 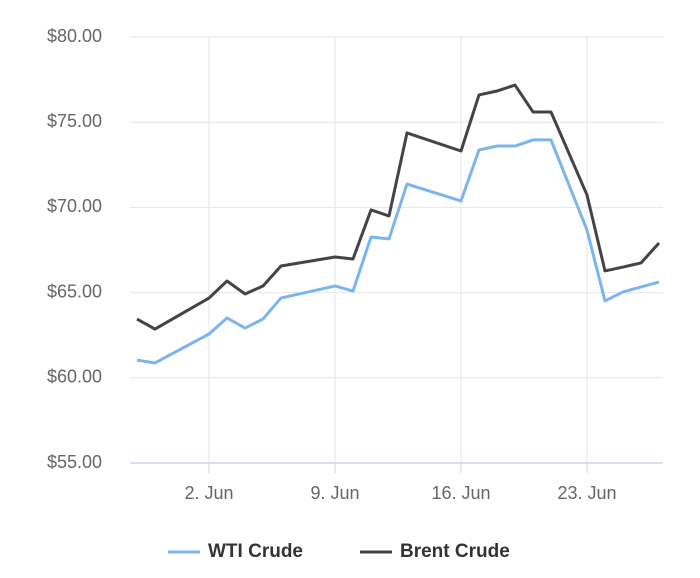 What do you see at coordinates (74, 462) in the screenshot?
I see `y-tick-label: $55.00` at bounding box center [74, 462].